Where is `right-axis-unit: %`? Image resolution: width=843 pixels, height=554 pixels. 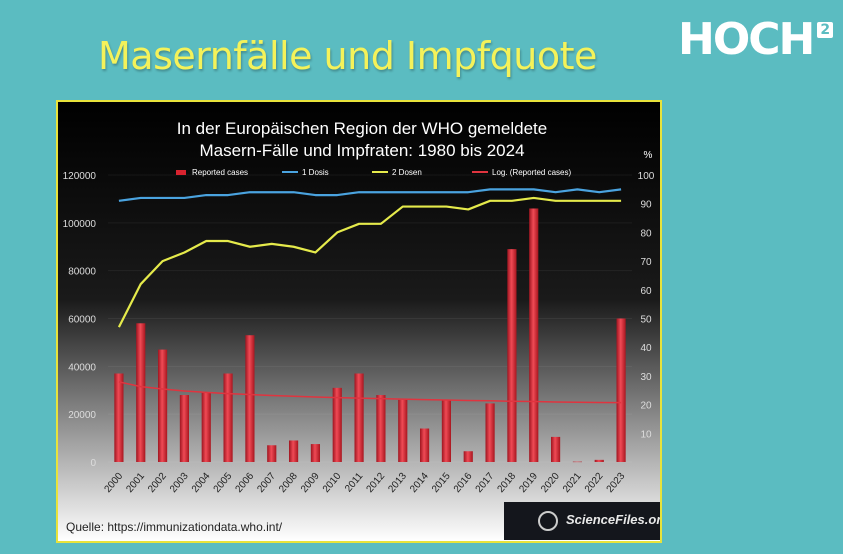 right-axis-unit: % is located at coordinates (648, 155).